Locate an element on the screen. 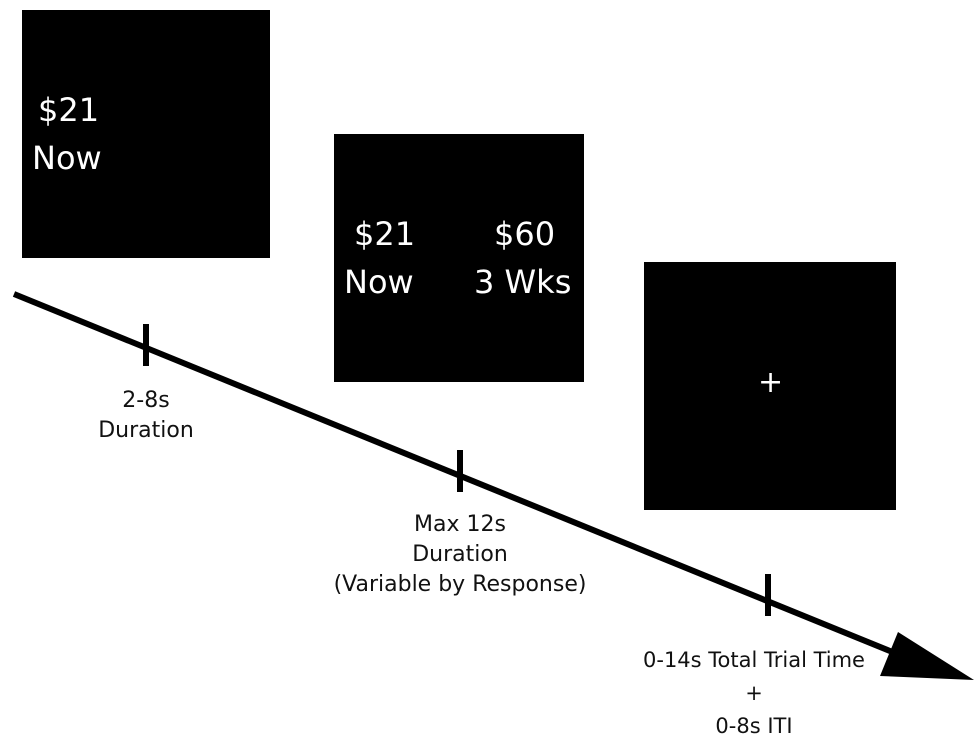  stimulus-screen-1: $21 Now is located at coordinates (146, 134).